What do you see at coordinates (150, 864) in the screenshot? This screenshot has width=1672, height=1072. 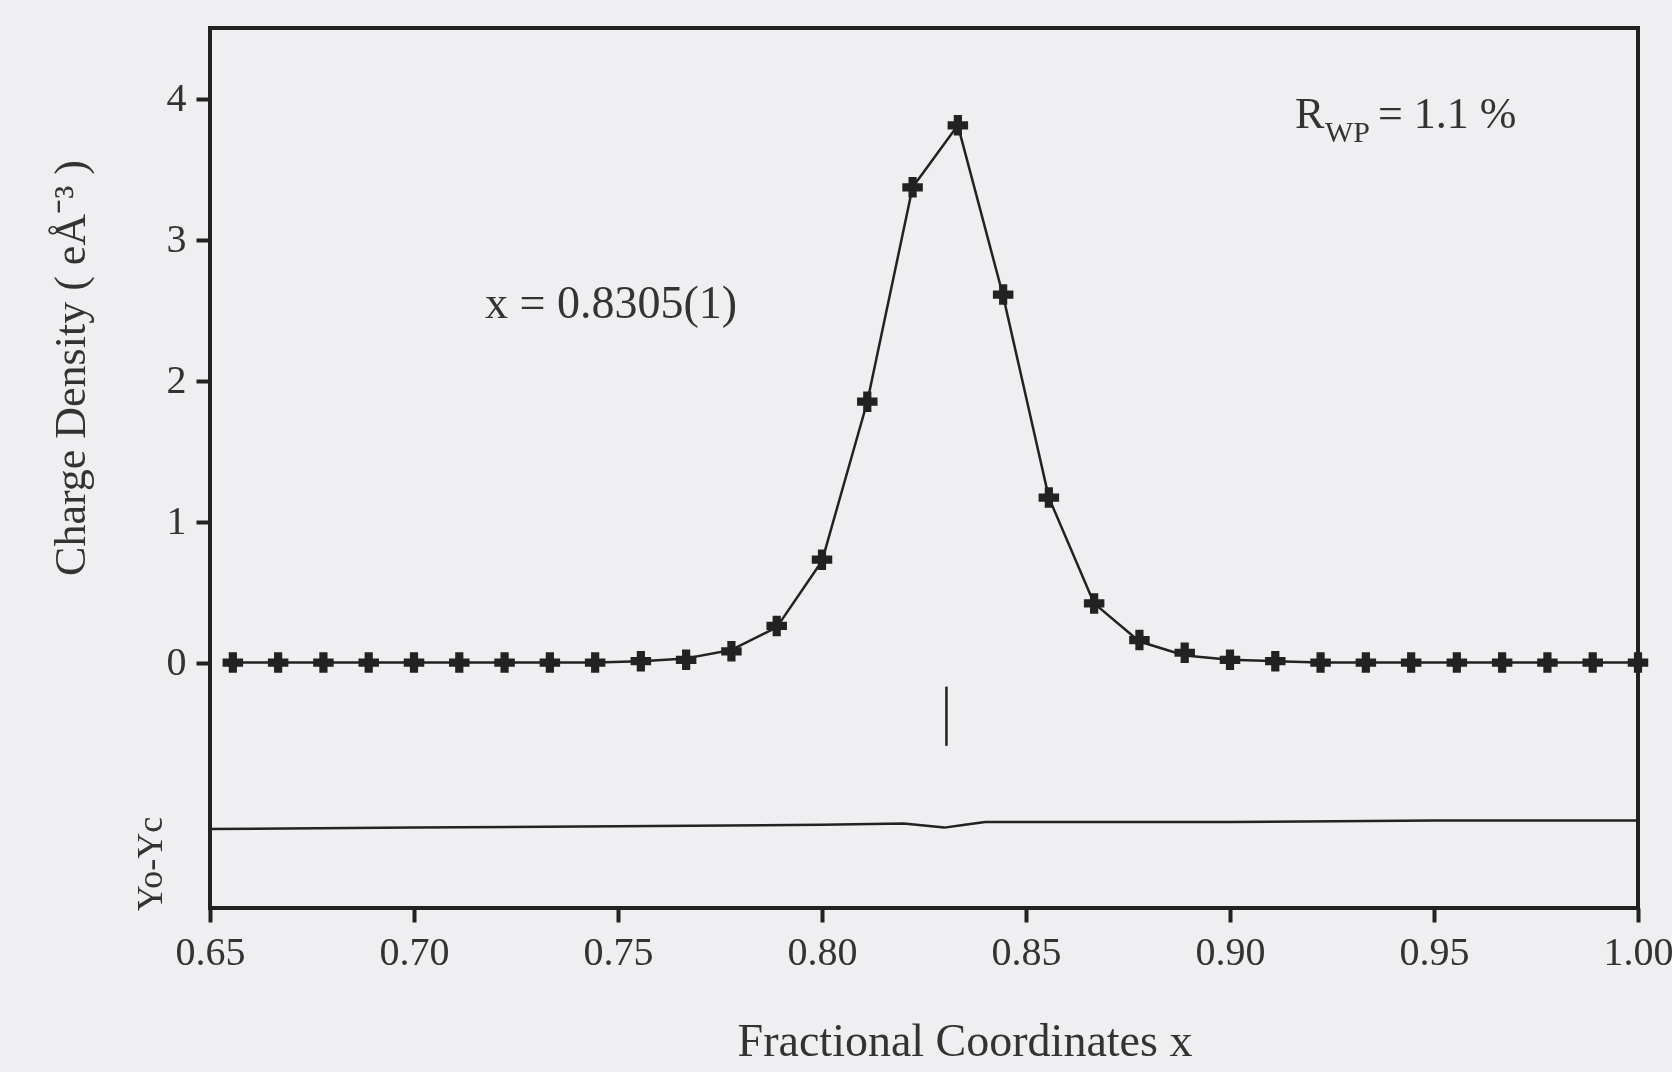 I see `text: Yo-Yc` at bounding box center [150, 864].